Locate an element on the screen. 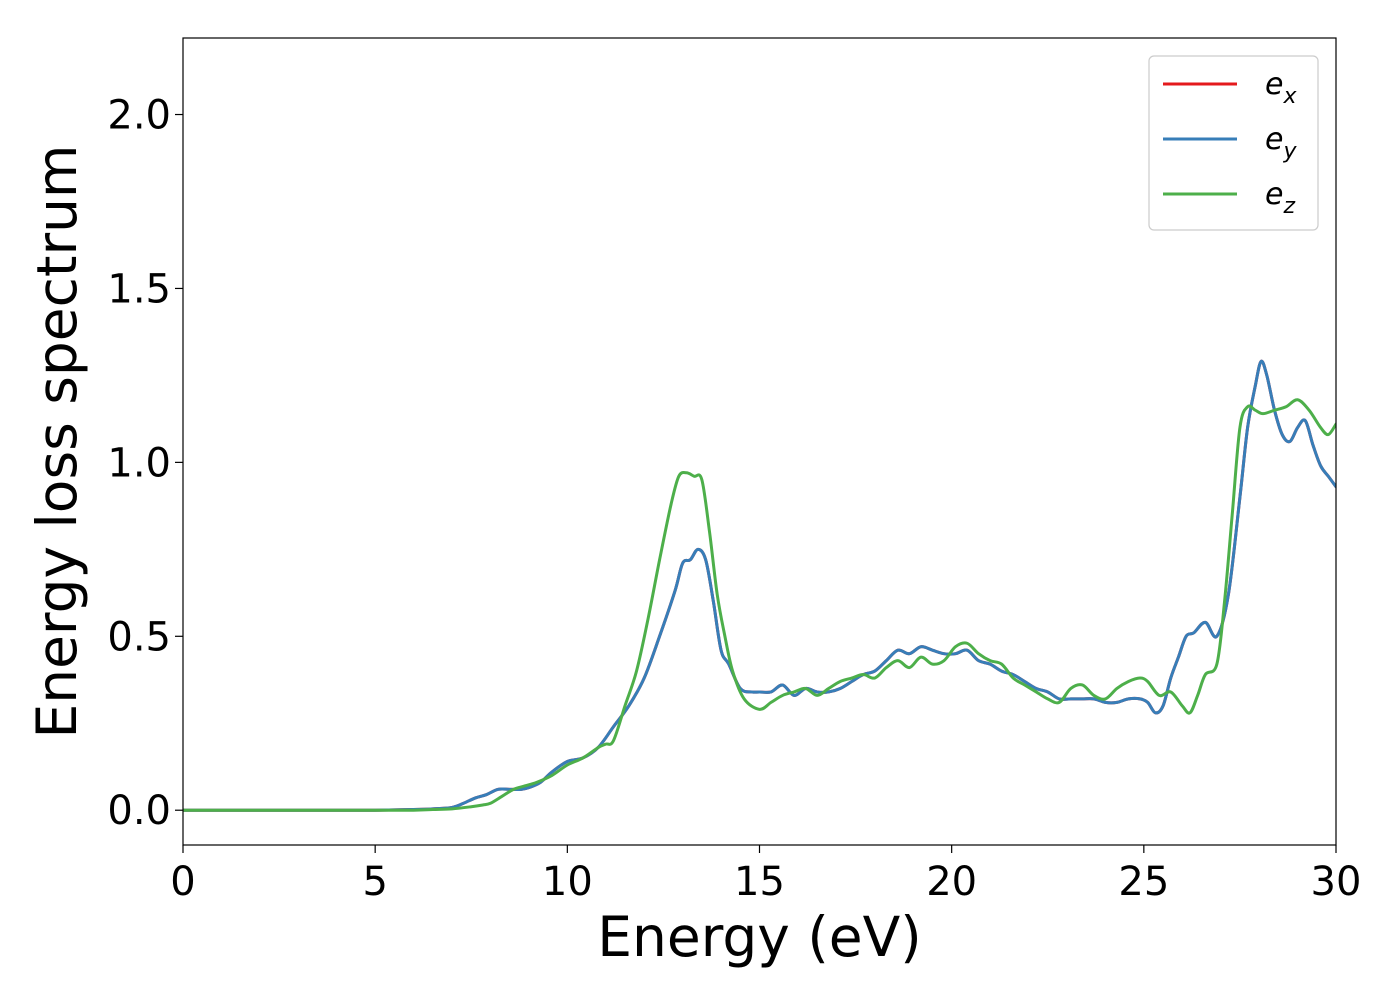  y-tick-label: 2.0 is located at coordinates (139, 116).